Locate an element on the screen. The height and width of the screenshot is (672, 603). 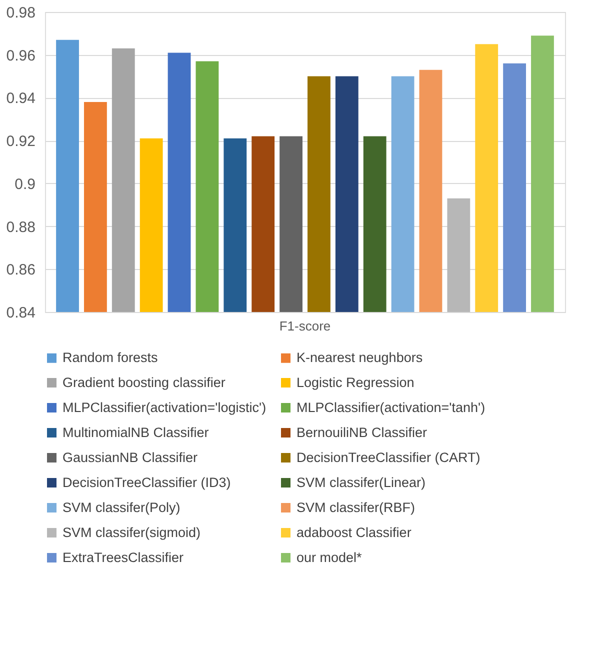
legend-label: K-nearest neughbors is located at coordinates (359, 358).